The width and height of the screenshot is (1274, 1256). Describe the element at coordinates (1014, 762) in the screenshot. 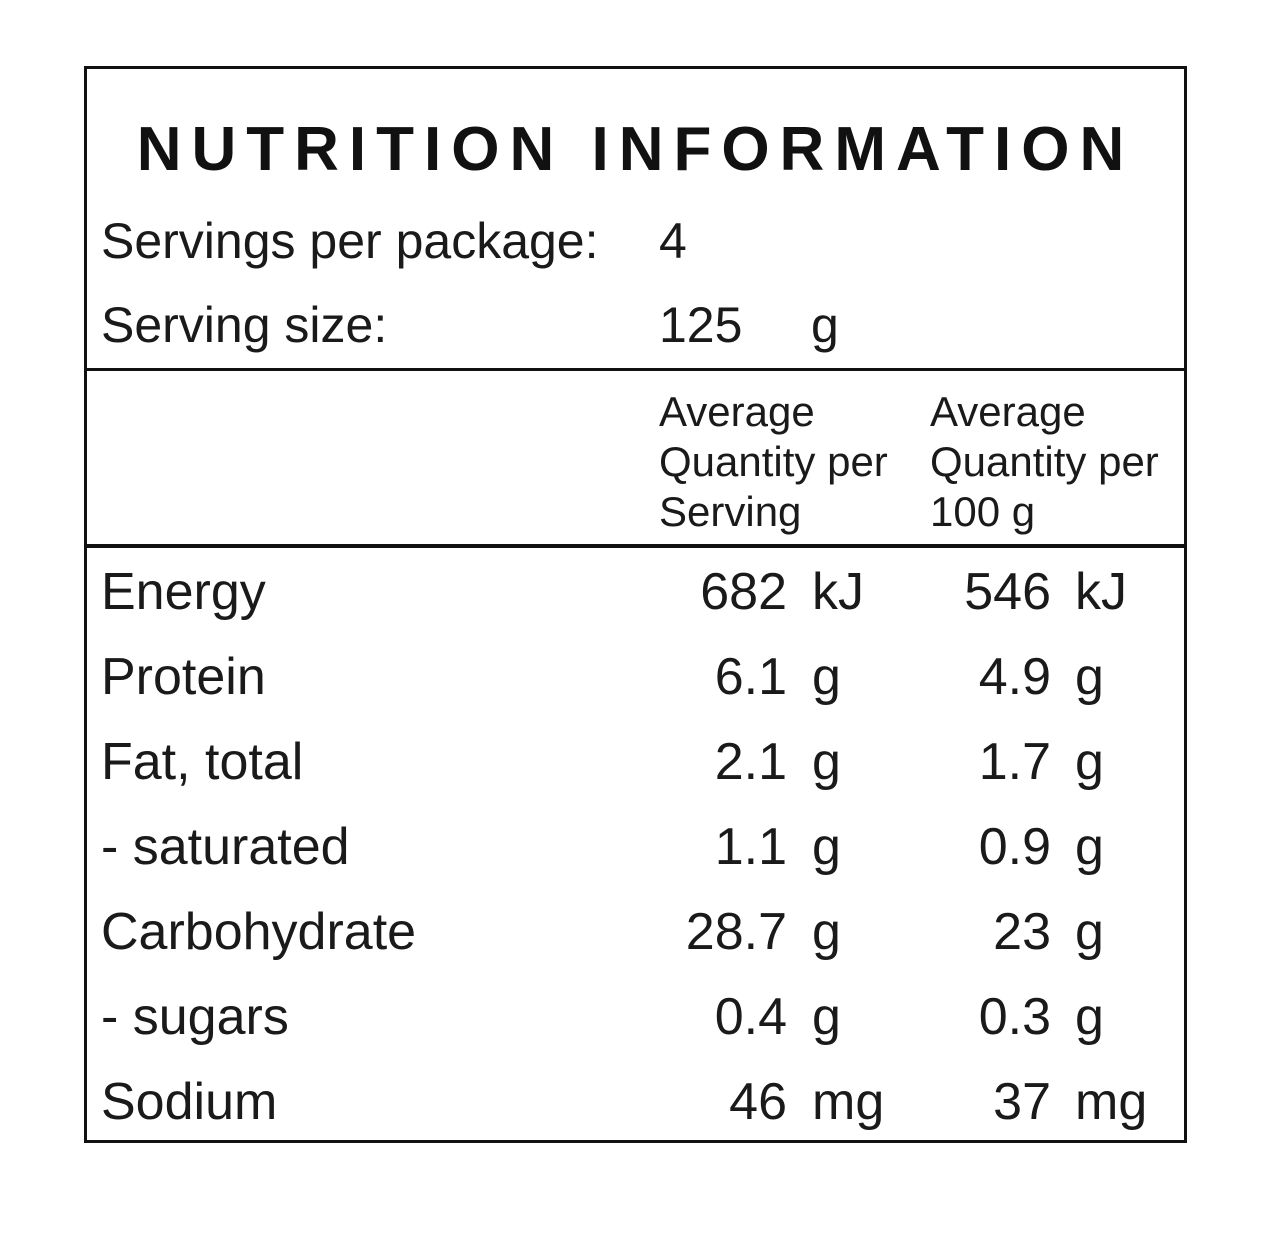

I see `per-100g-value: 1.7` at that location.